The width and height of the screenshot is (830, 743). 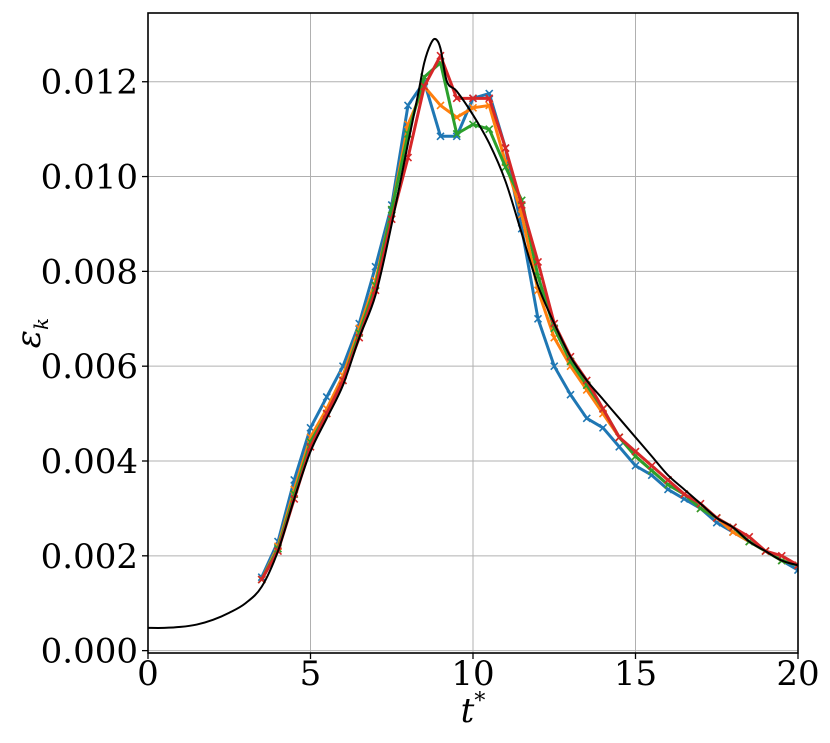 I want to click on y-tick-label: 0.004, so click(x=89, y=462).